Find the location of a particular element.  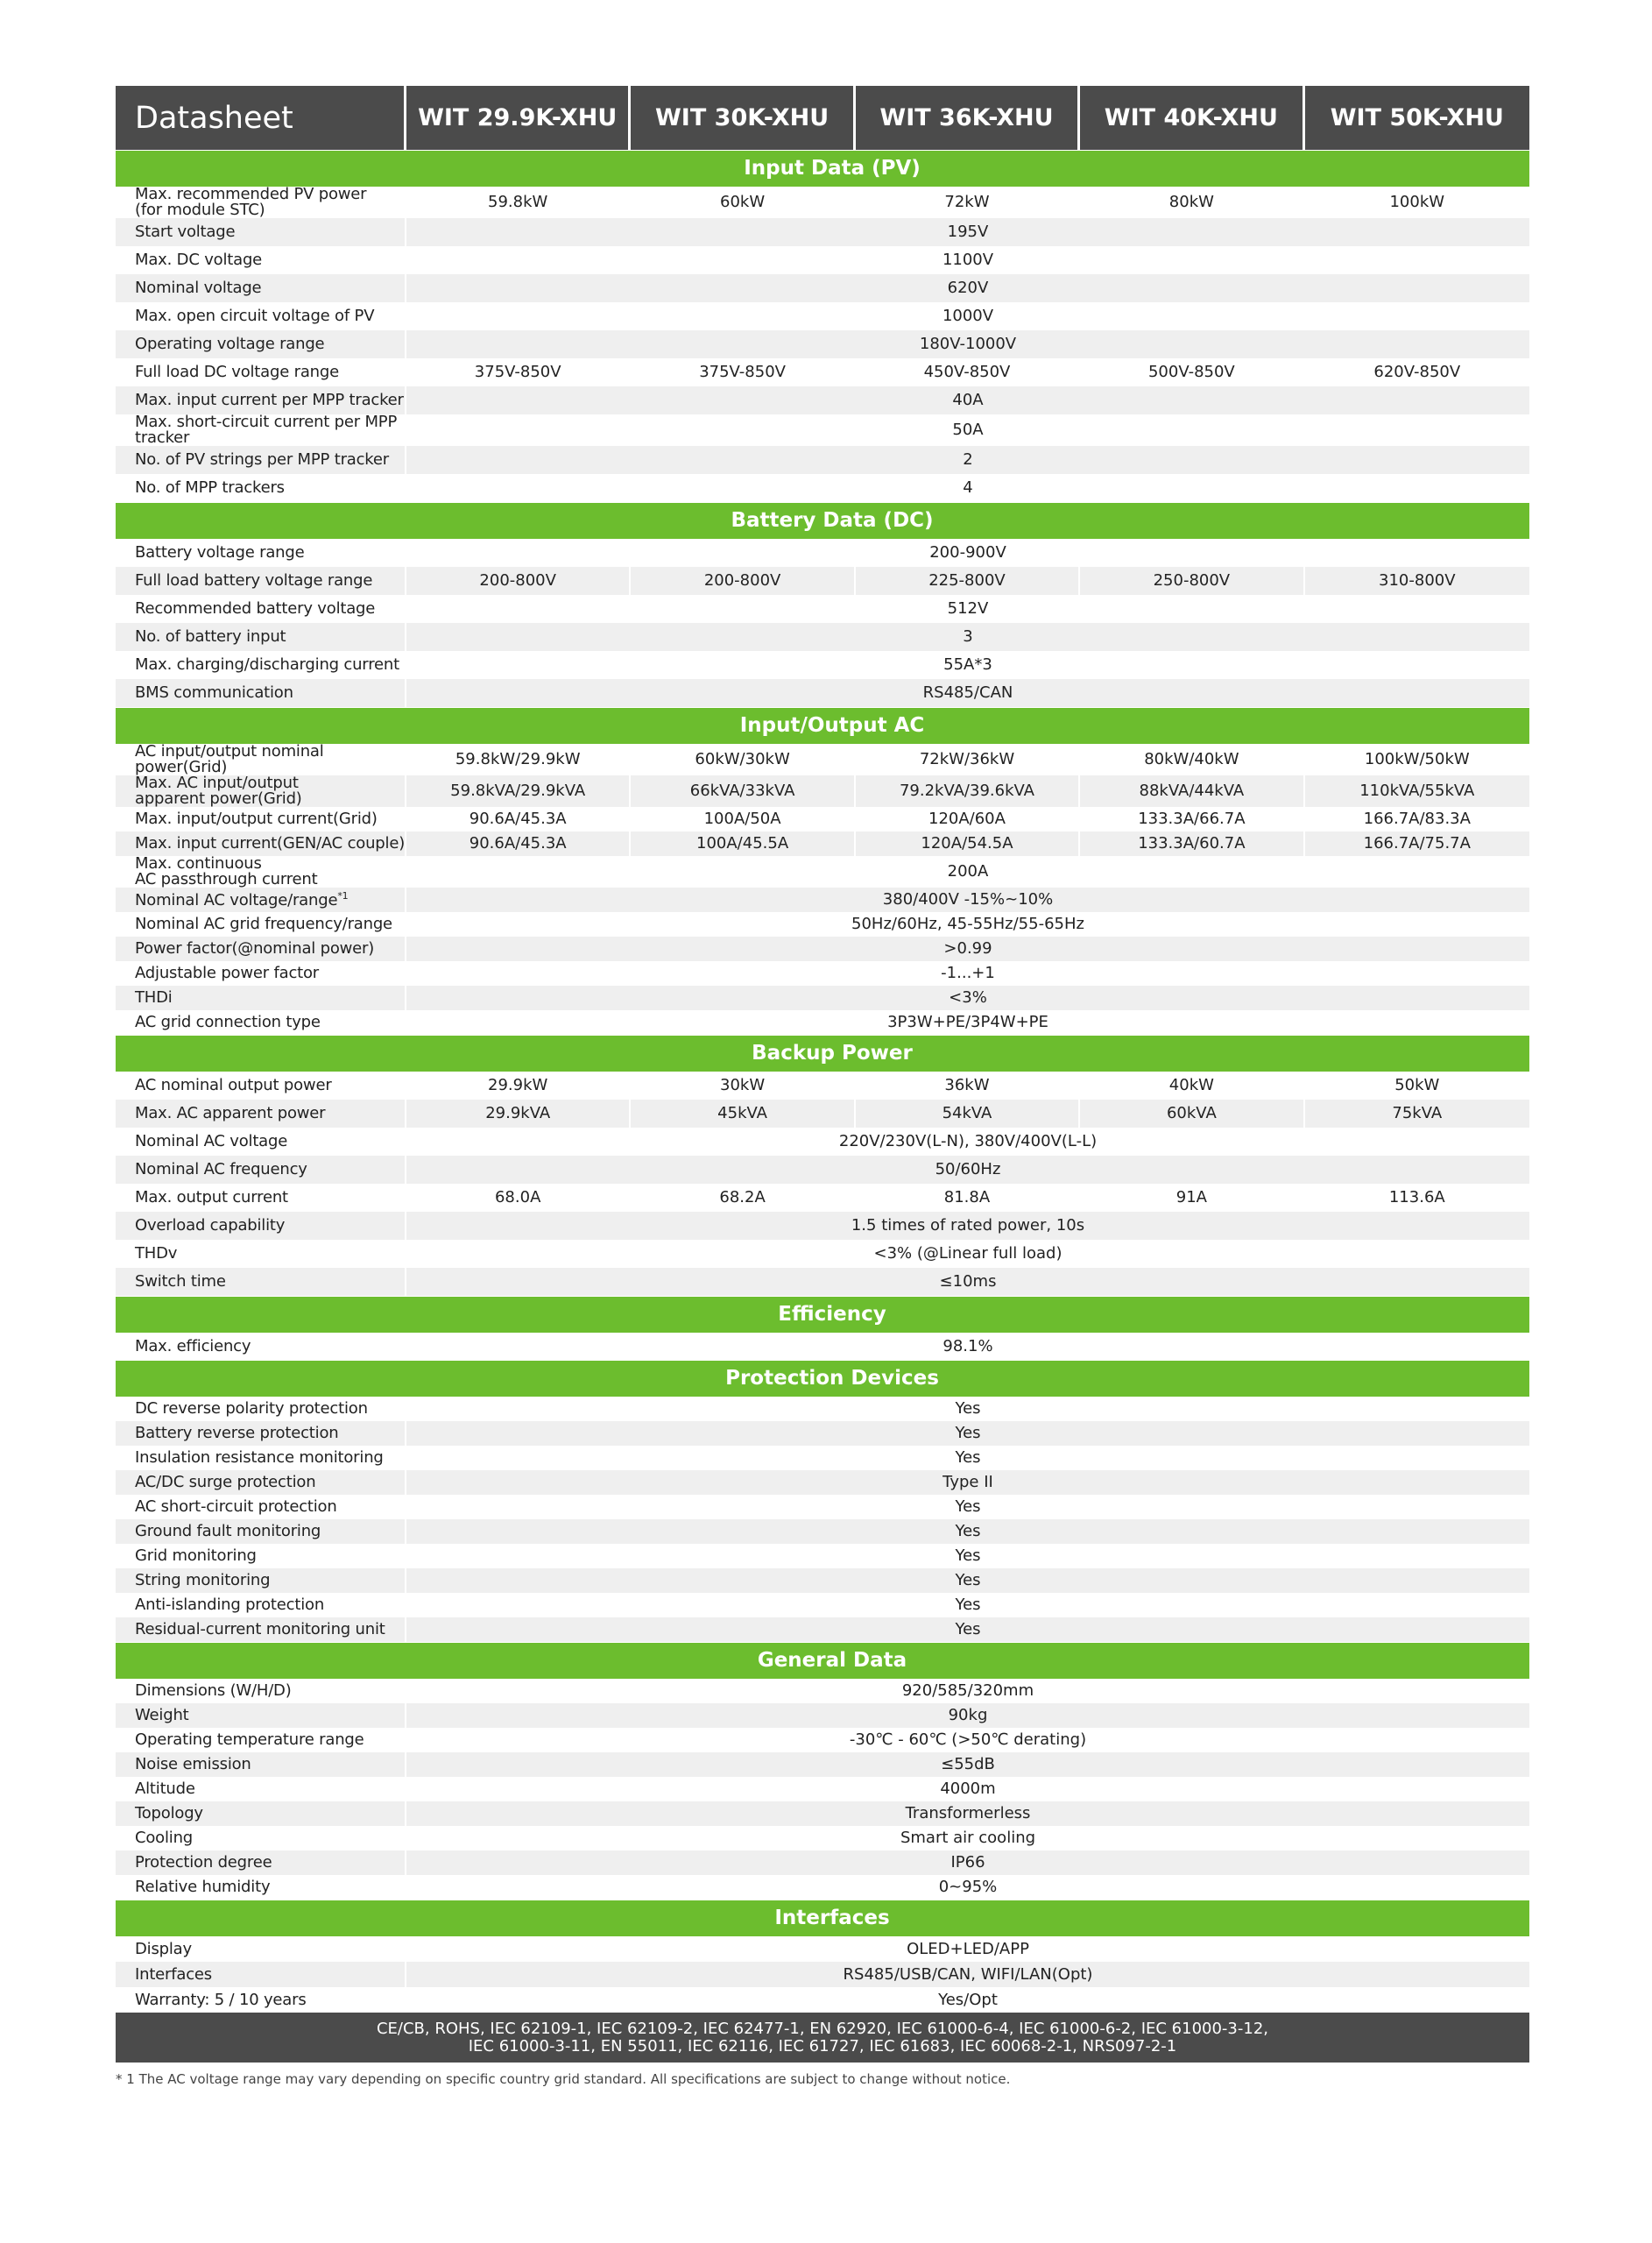

spec-value: 113.6A is located at coordinates (1416, 1198).